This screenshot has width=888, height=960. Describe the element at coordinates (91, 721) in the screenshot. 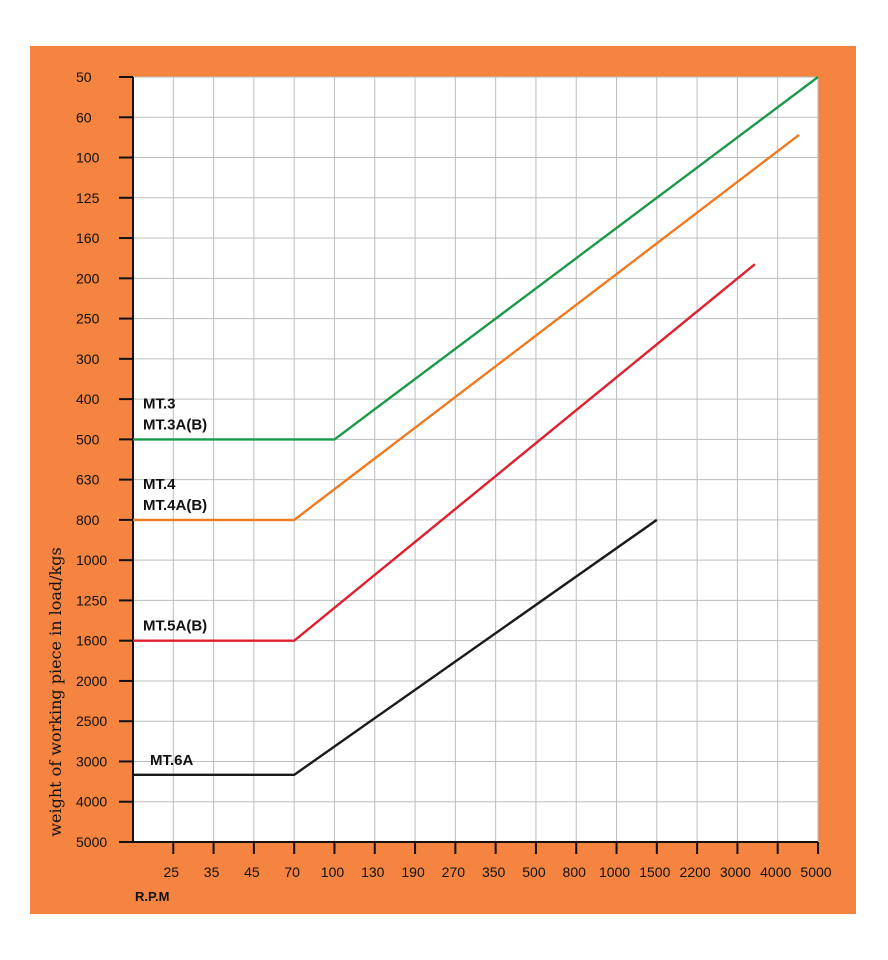

I see `y-tick-label: 2500` at that location.